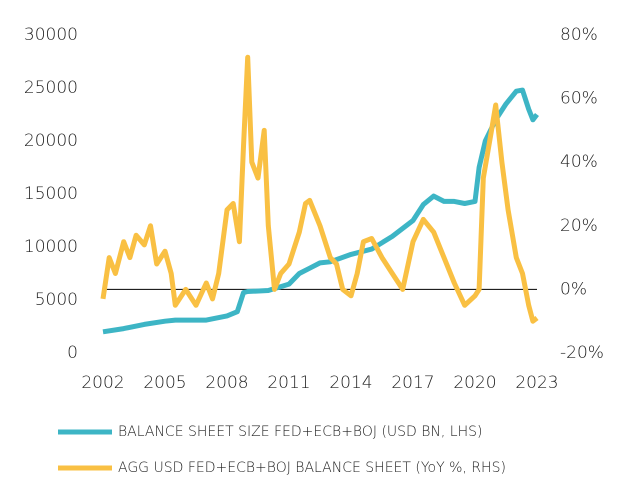 Image resolution: width=638 pixels, height=499 pixels. What do you see at coordinates (579, 162) in the screenshot?
I see `y2-tick-label: 40%` at bounding box center [579, 162].